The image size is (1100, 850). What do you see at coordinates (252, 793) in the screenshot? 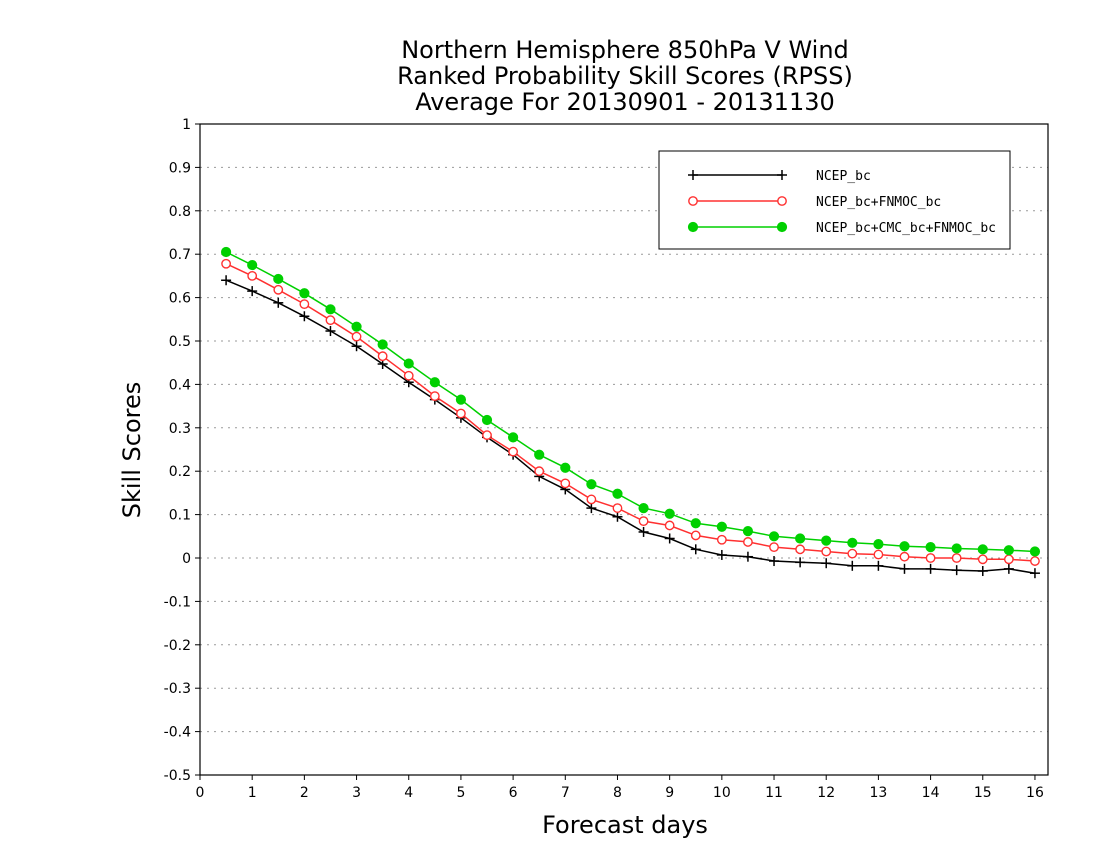
I see `x-tick-label: 1` at bounding box center [252, 793].